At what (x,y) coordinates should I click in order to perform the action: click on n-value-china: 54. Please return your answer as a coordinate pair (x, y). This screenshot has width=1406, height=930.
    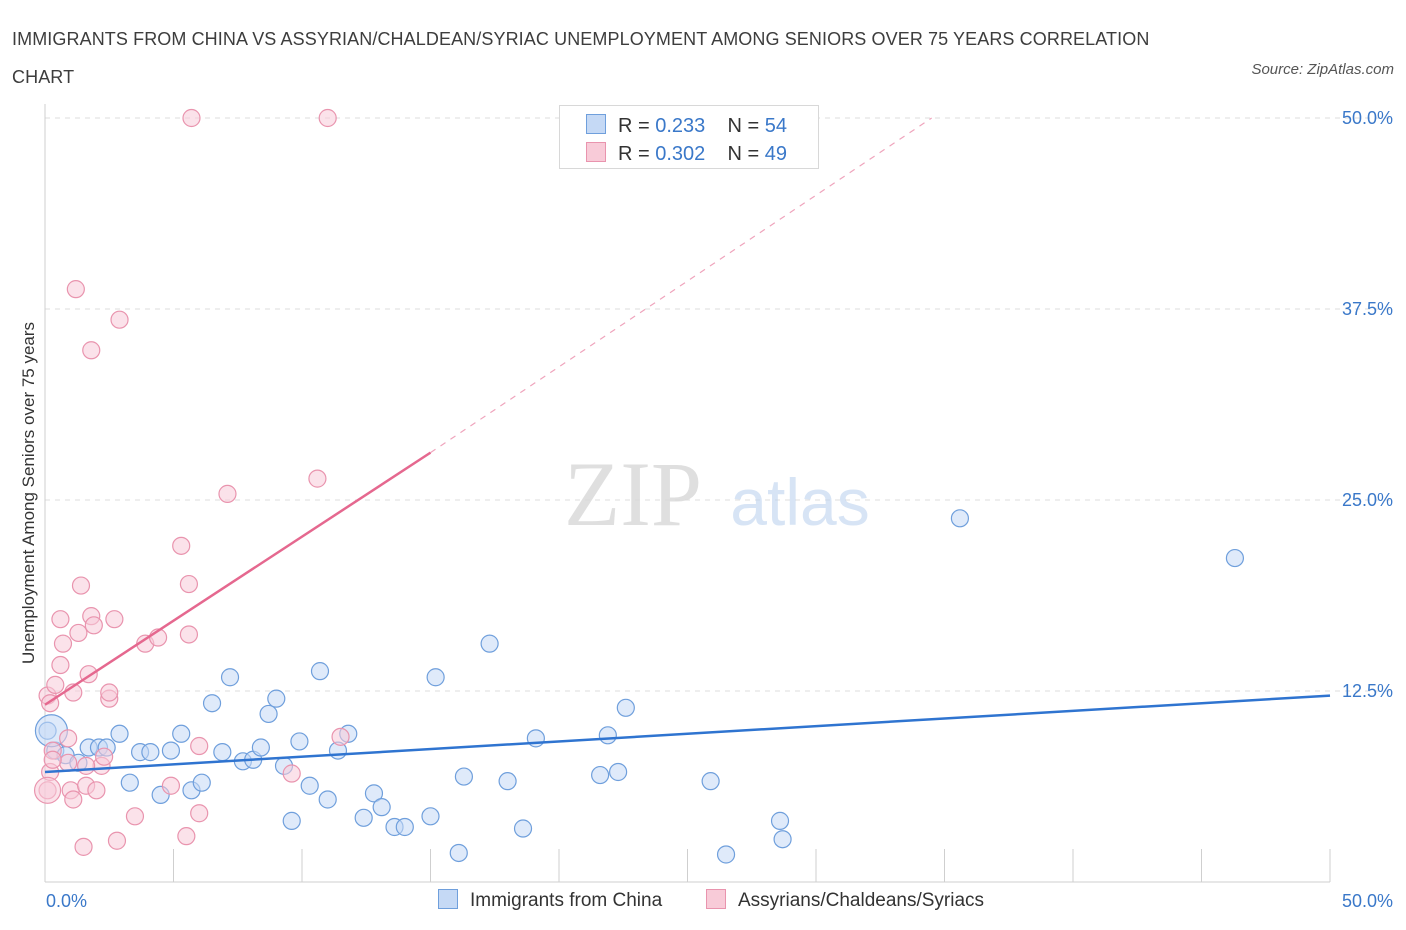
    Looking at the image, I should click on (776, 126).